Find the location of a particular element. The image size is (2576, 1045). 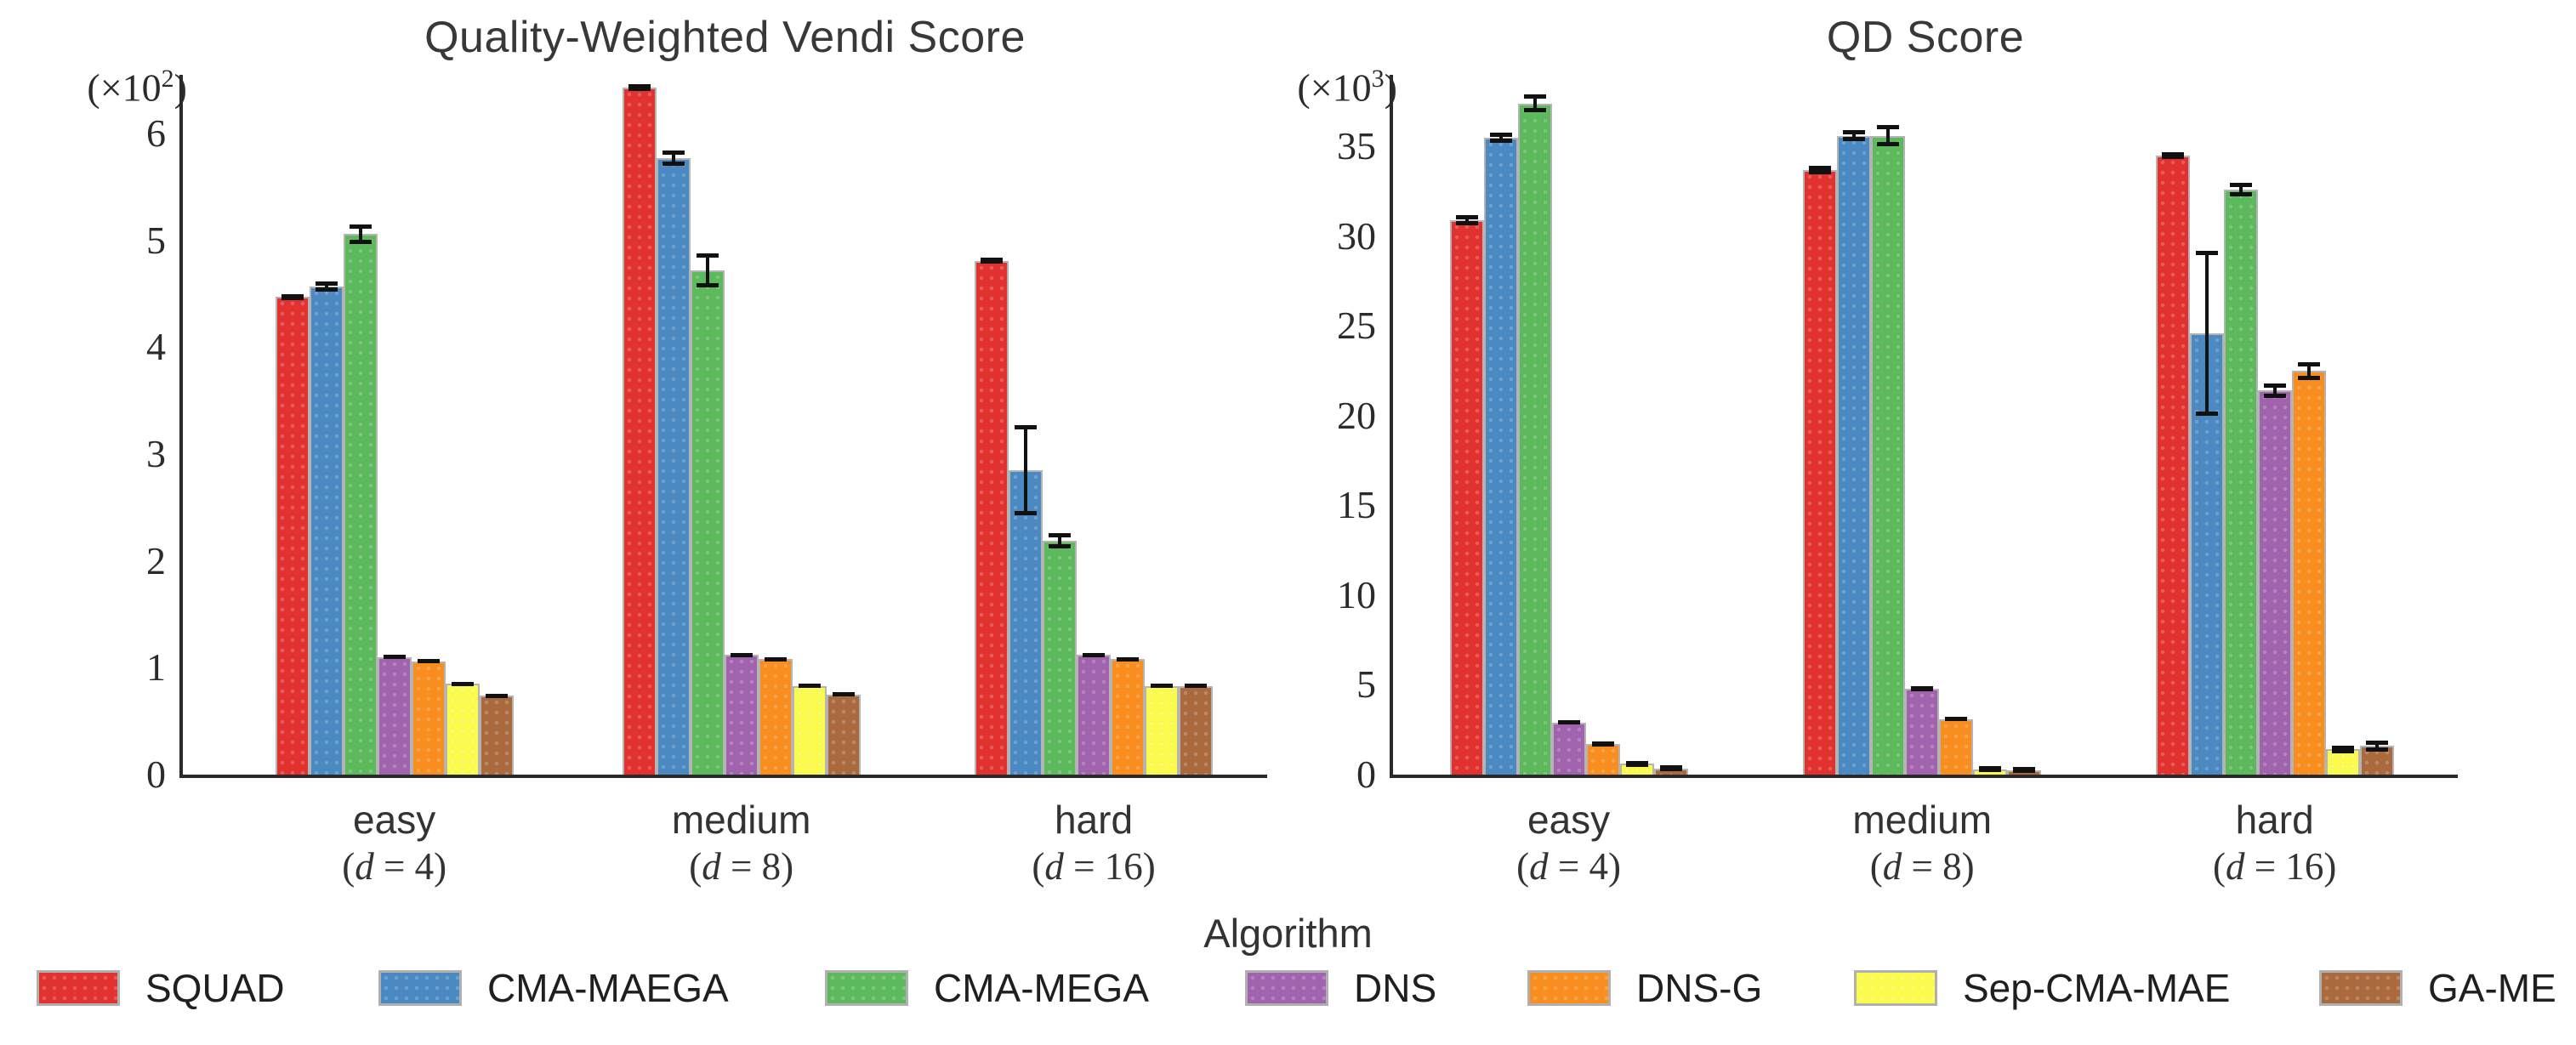

legend-label: Sep-CMA-MAE is located at coordinates (2097, 988).